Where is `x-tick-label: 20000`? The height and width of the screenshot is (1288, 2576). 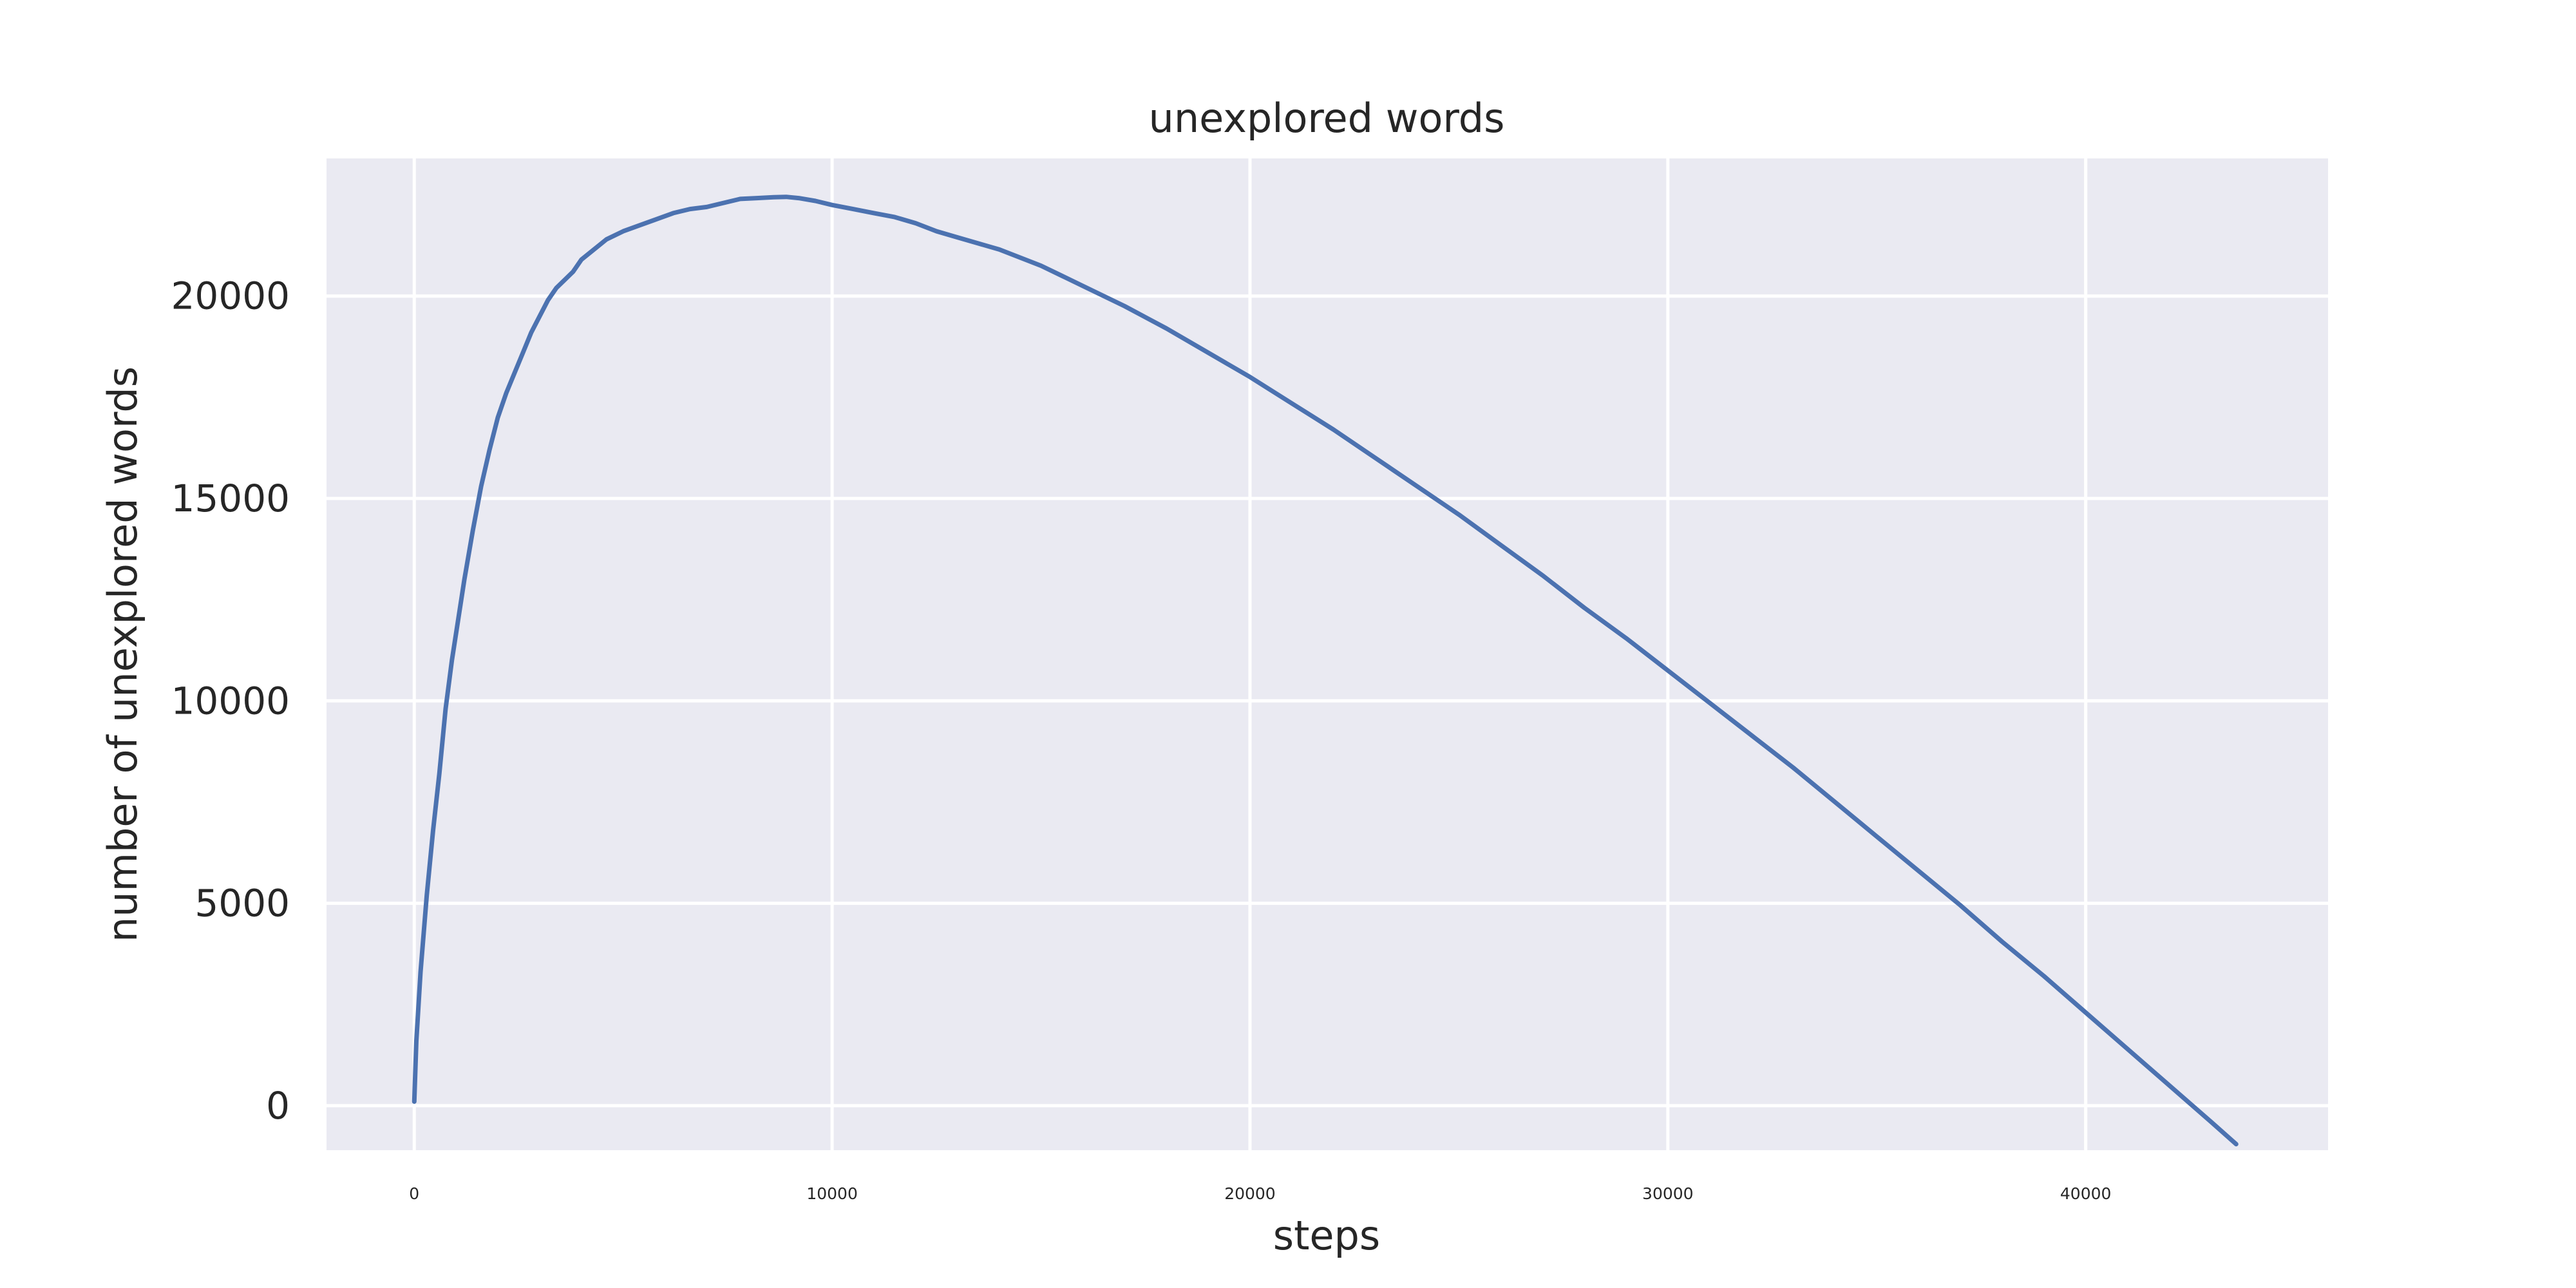 x-tick-label: 20000 is located at coordinates (1250, 1193).